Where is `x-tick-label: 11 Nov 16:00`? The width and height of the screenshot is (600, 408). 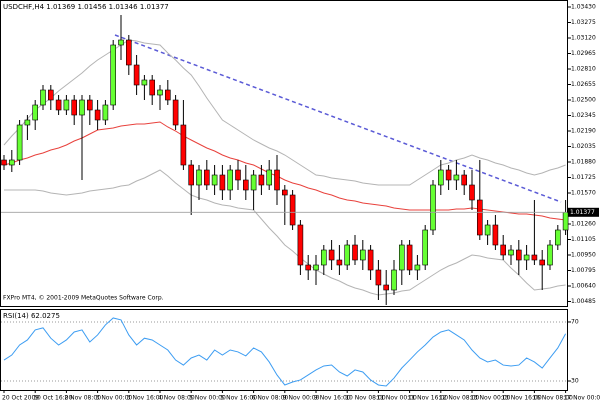
x-tick-label: 11 Nov 16:00 is located at coordinates (428, 398).